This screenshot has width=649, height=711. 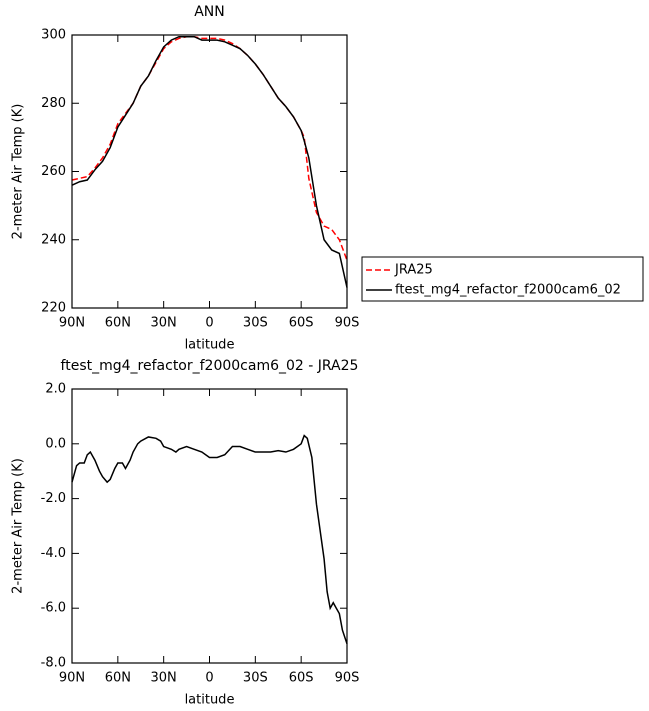 I want to click on y-tick-label: -2.0, so click(x=53, y=498).